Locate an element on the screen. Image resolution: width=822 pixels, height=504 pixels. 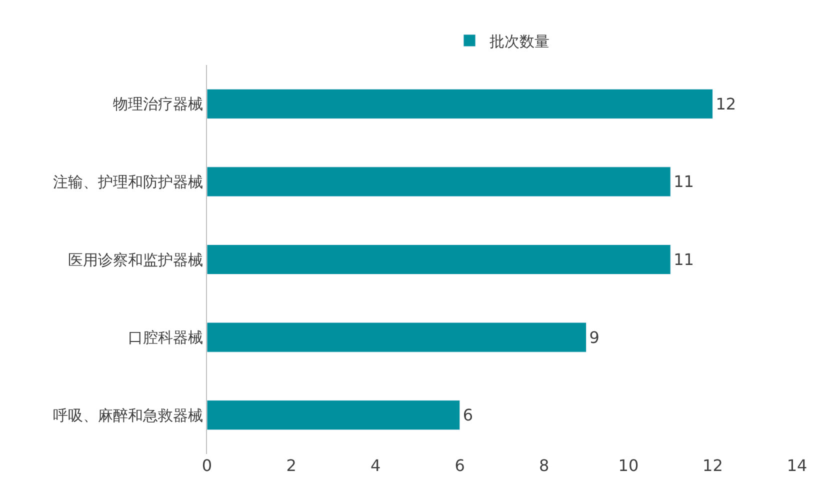
data-label: 12 is located at coordinates (726, 104).